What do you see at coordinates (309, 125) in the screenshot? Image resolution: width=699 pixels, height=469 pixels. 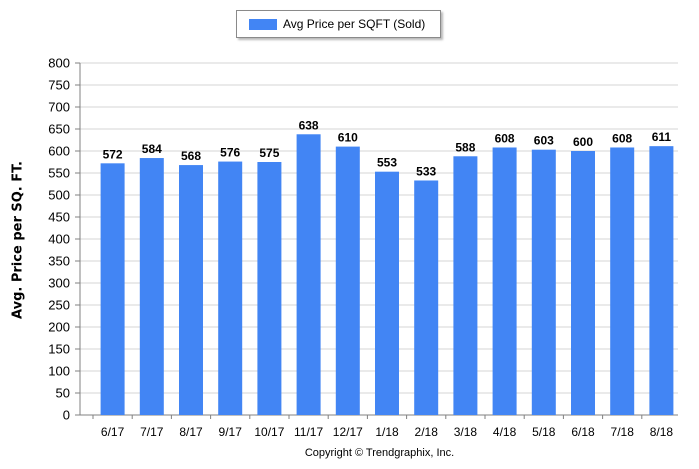 I see `bar-value-label: 638` at bounding box center [309, 125].